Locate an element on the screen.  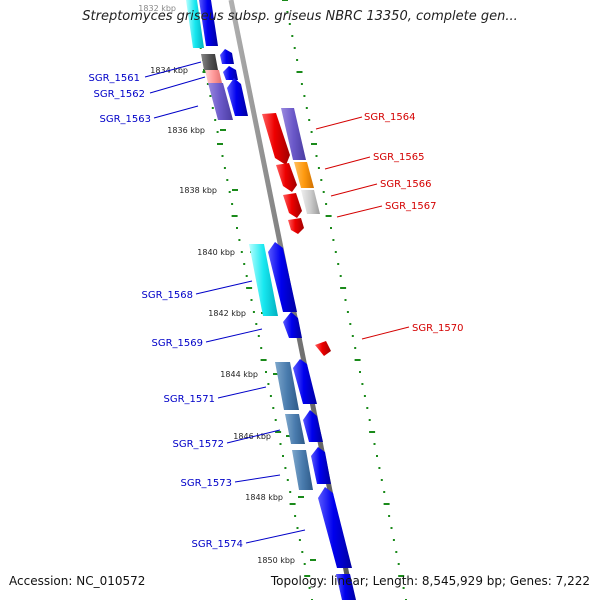
gene-label: SGR_1562 is located at coordinates (120, 94).